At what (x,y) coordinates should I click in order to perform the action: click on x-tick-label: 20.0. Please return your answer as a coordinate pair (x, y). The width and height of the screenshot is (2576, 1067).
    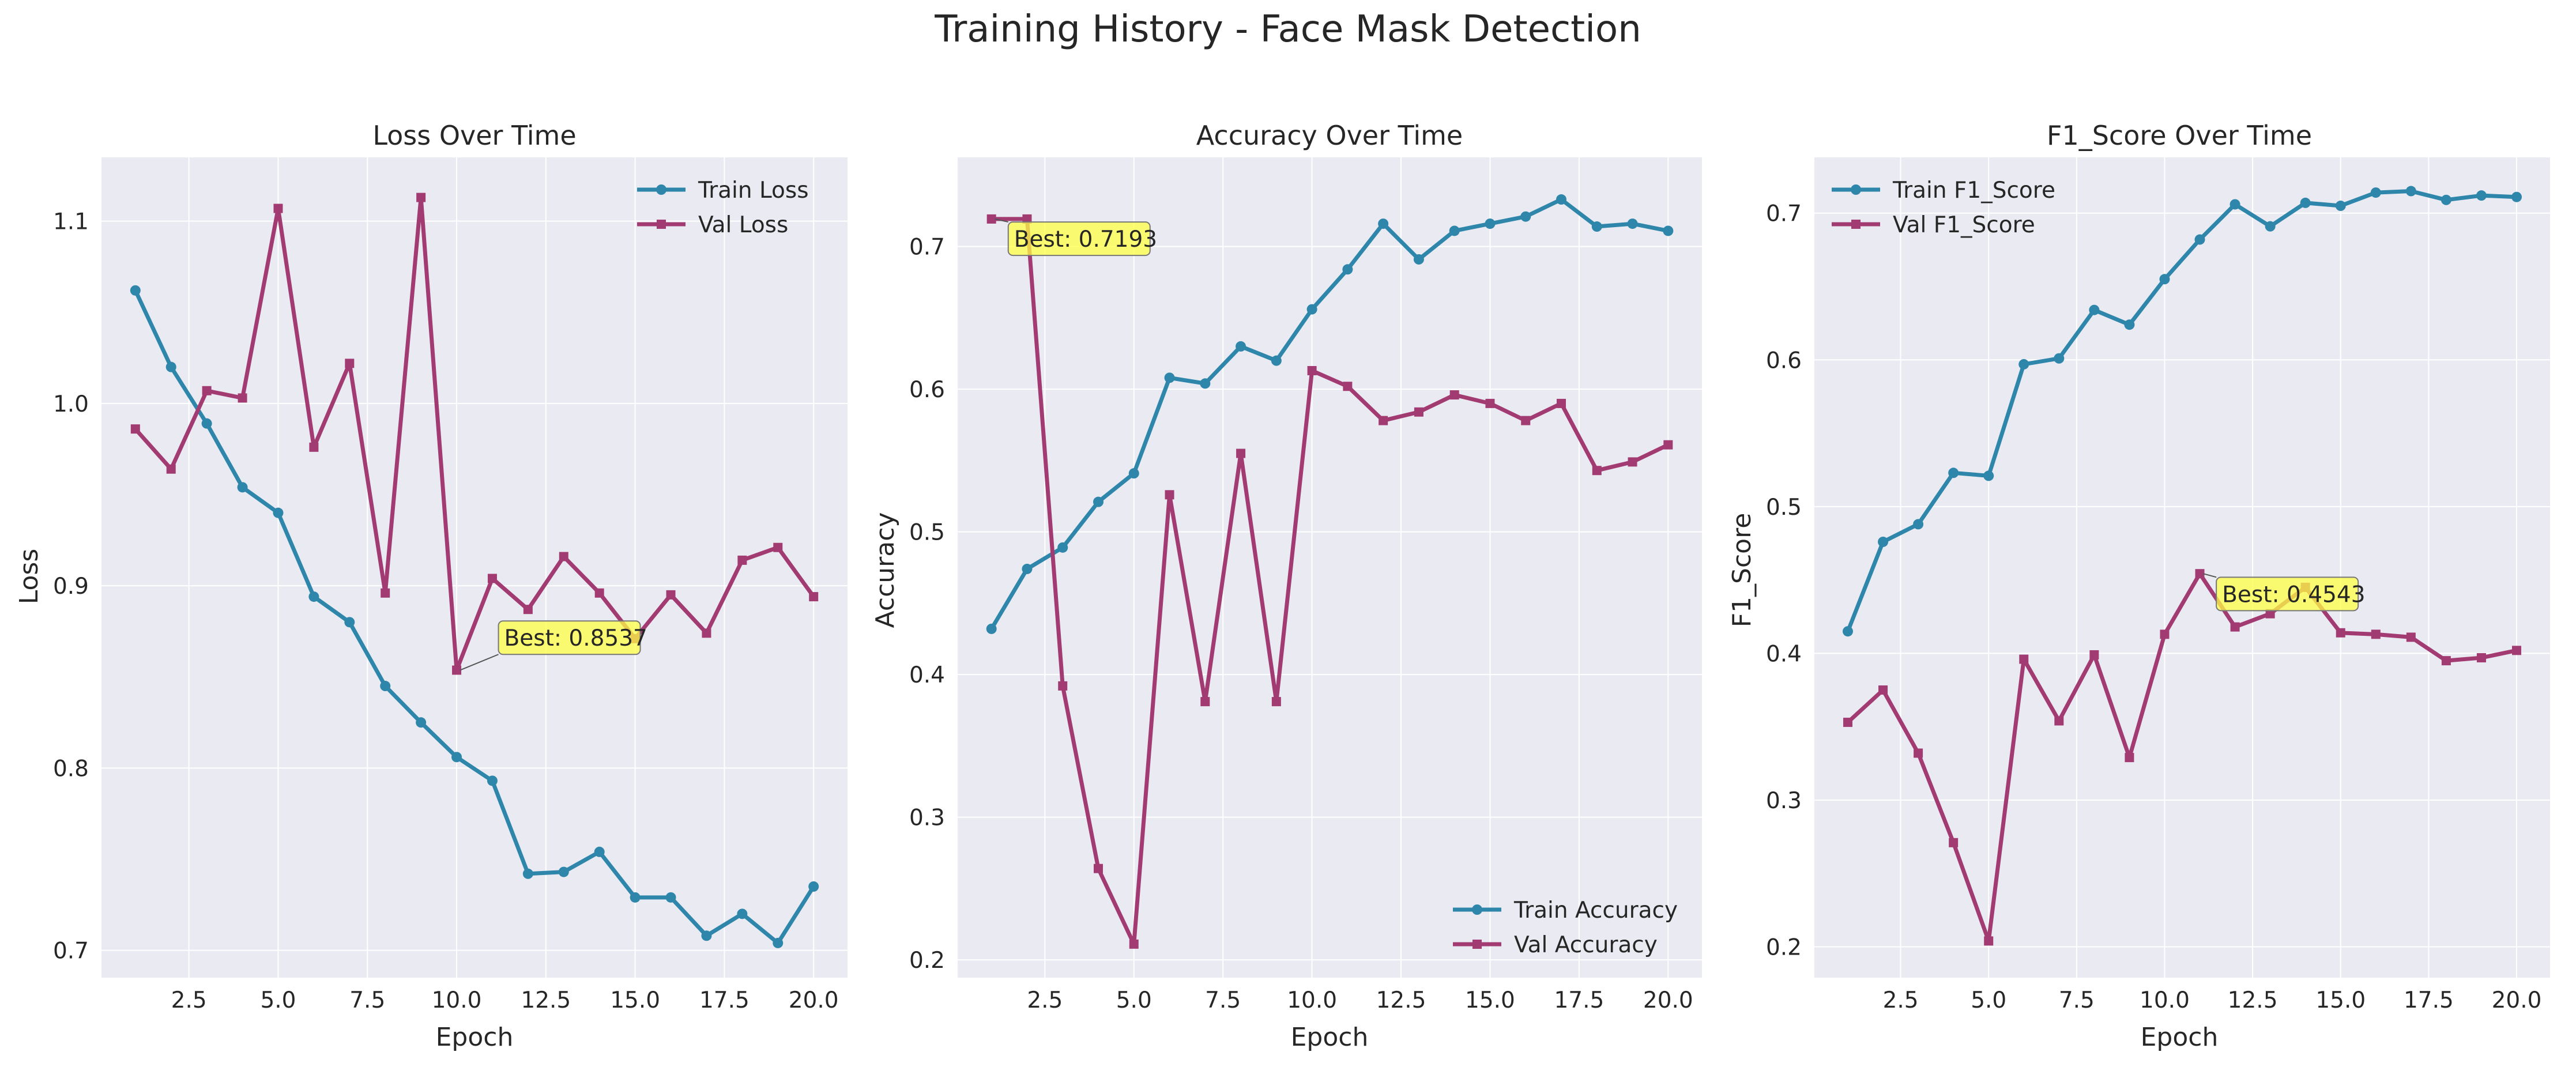
    Looking at the image, I should click on (1668, 1000).